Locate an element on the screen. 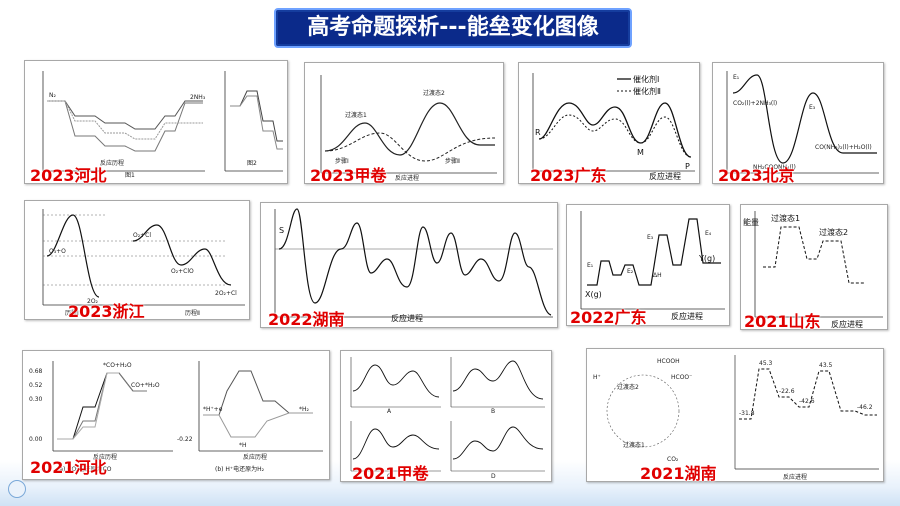 Image resolution: width=900 pixels, height=506 pixels. history1-label: 历程Ⅰ is located at coordinates (72, 313).